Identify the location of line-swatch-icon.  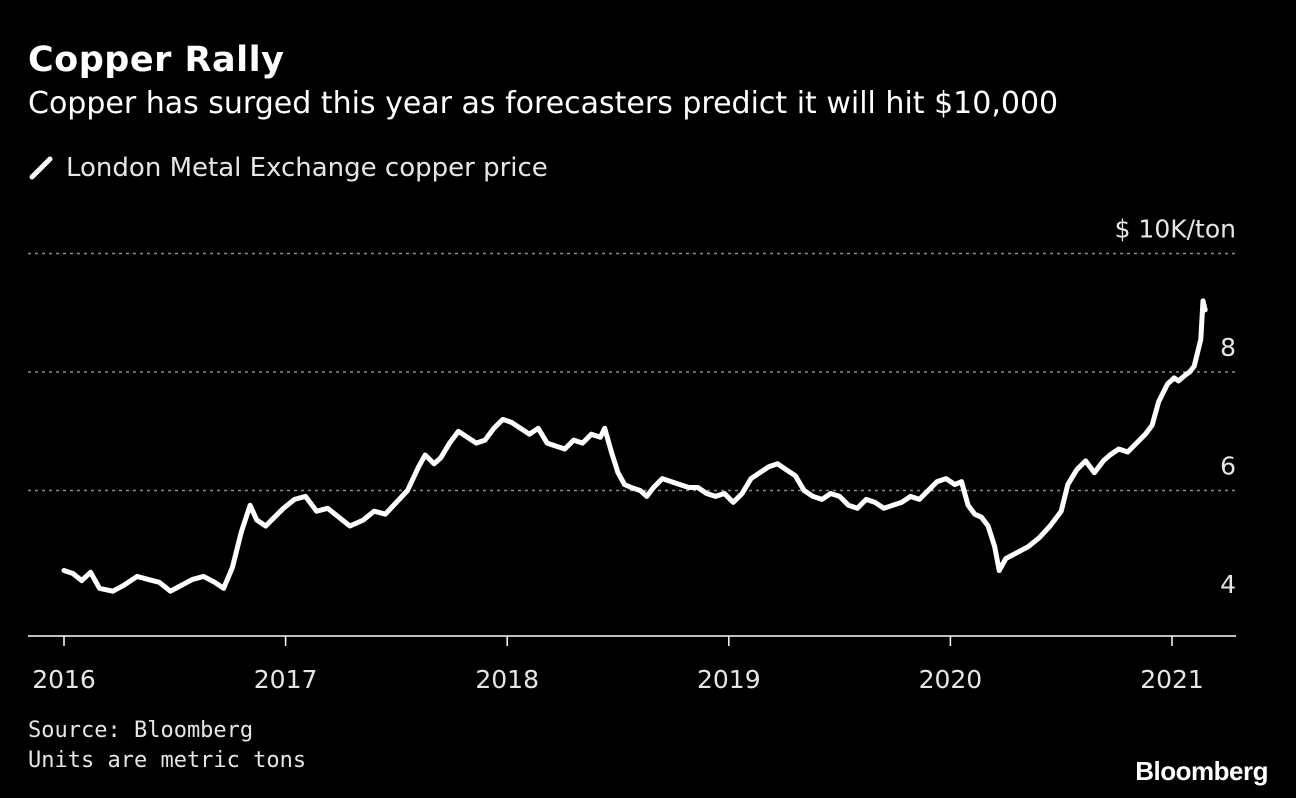
(41, 168).